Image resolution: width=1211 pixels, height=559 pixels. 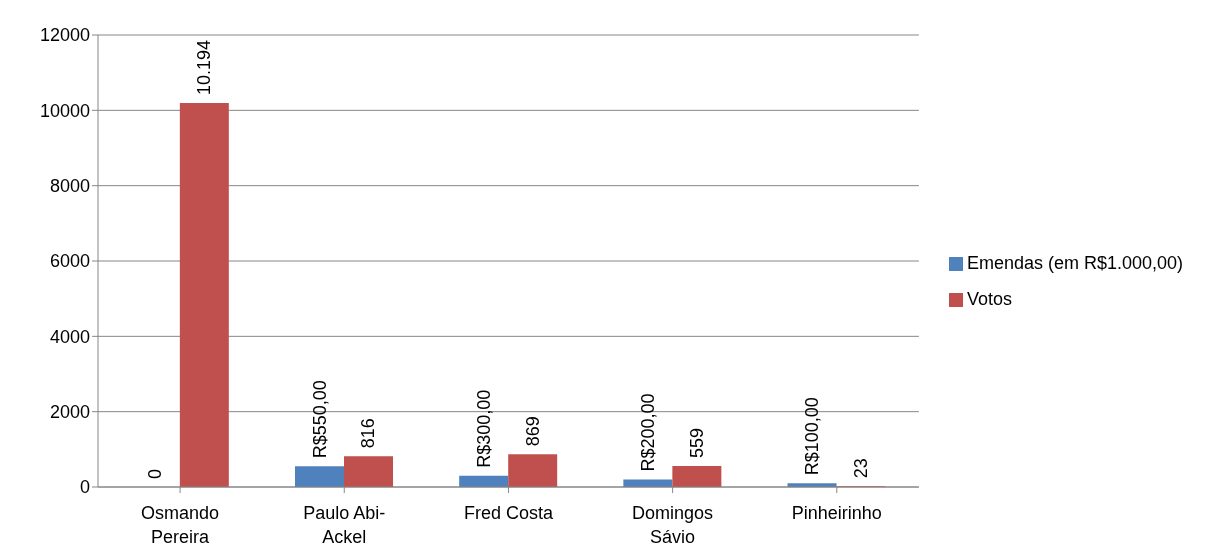 I want to click on data-label: 559, so click(x=696, y=442).